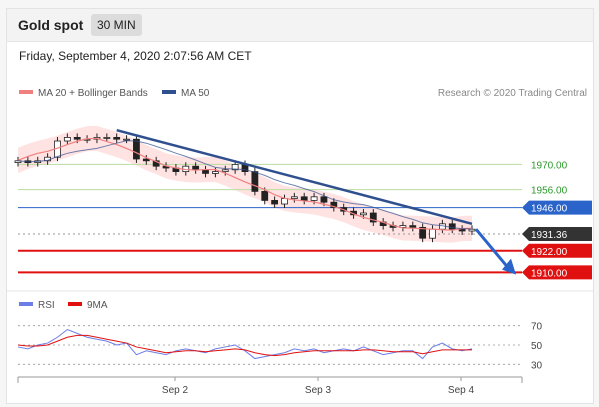  What do you see at coordinates (492, 248) in the screenshot?
I see `projection-arrow-shaft` at bounding box center [492, 248].